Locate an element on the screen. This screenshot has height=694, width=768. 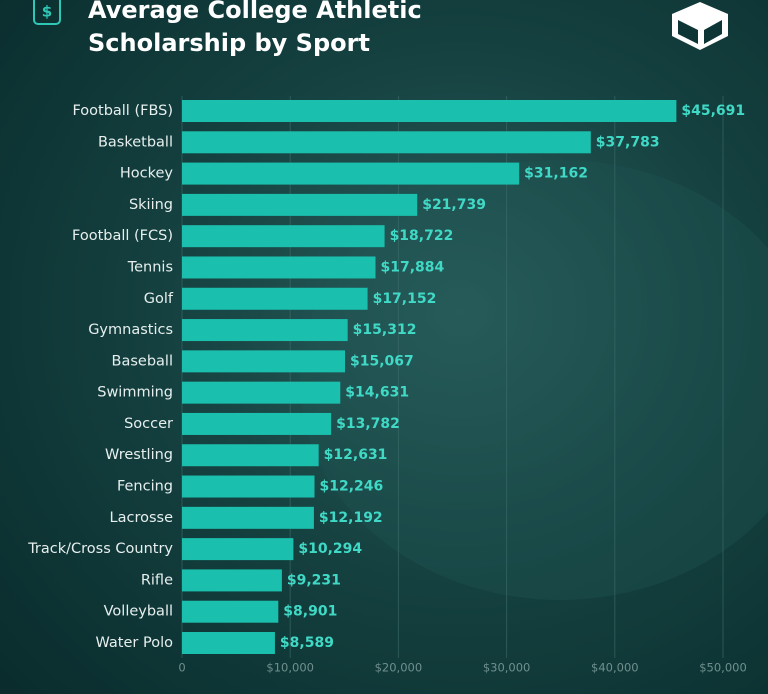
y-tick-label: Volleyball is located at coordinates (138, 612).